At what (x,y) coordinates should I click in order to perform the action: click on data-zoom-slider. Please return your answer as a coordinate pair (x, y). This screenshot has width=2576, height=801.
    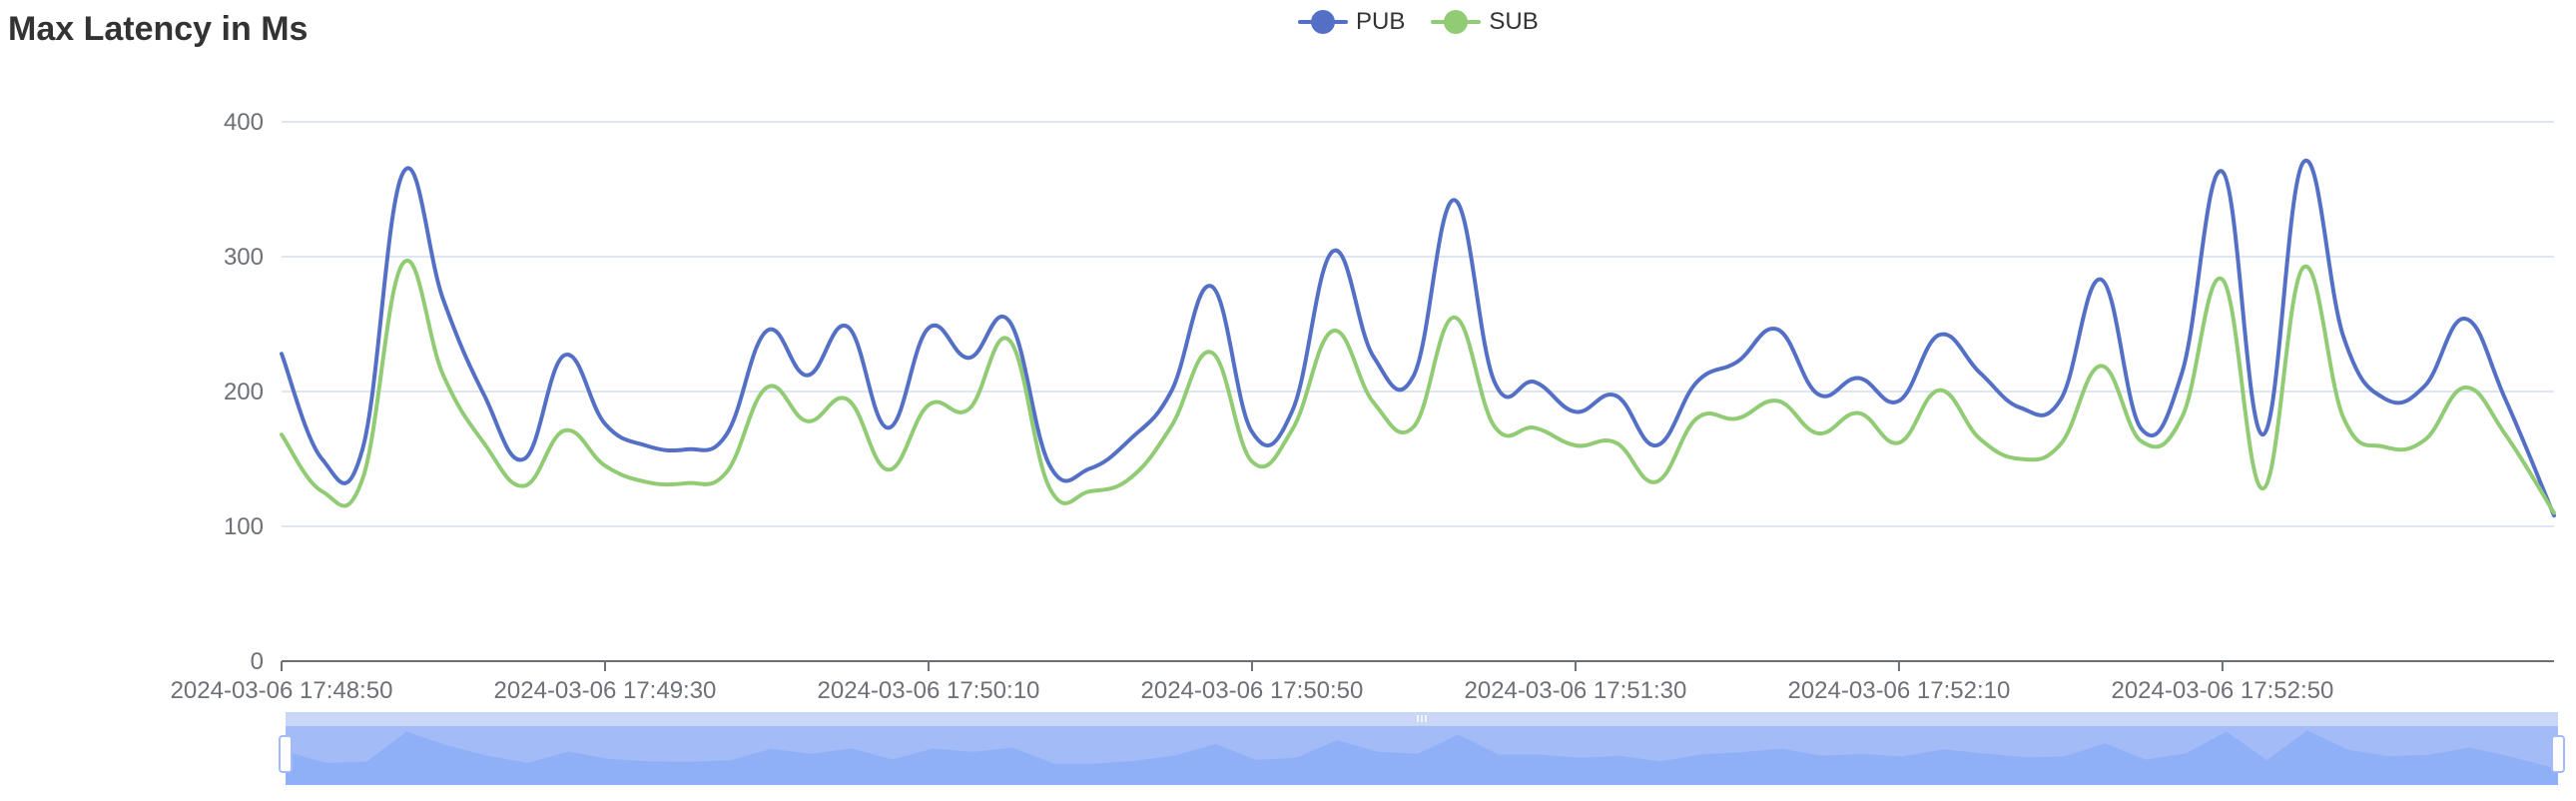
    Looking at the image, I should click on (1422, 748).